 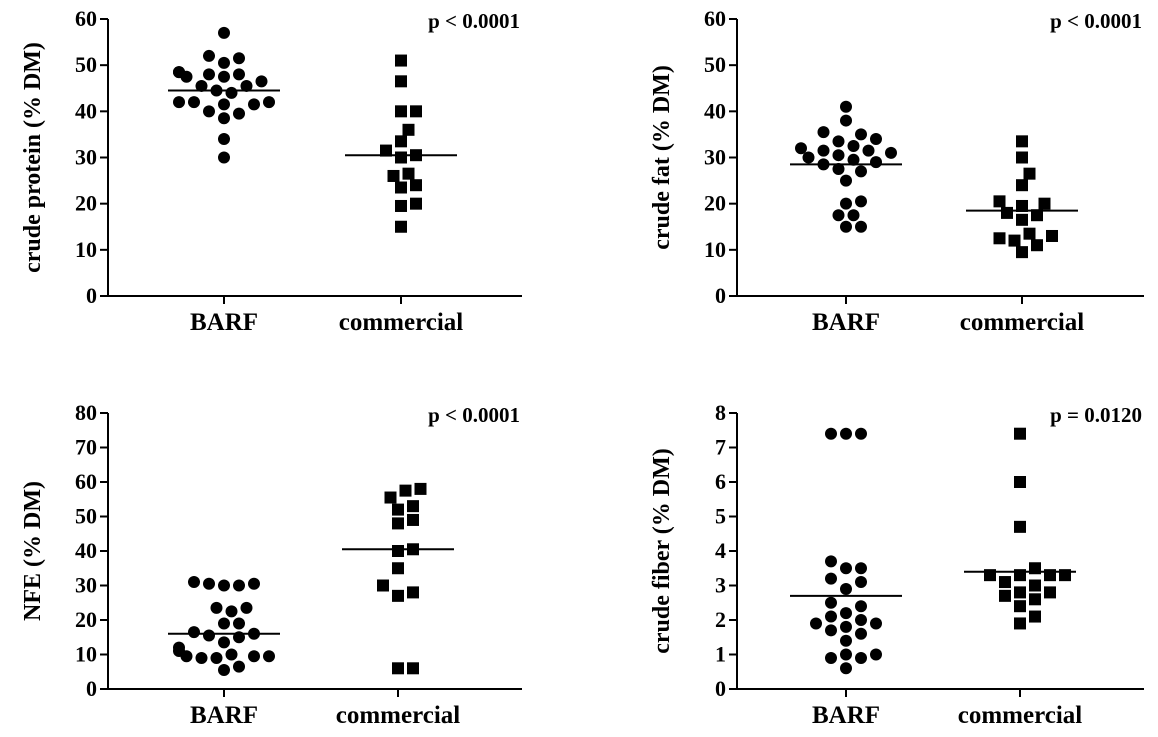 What do you see at coordinates (715, 64) in the screenshot?
I see `y-tick-label: 50` at bounding box center [715, 64].